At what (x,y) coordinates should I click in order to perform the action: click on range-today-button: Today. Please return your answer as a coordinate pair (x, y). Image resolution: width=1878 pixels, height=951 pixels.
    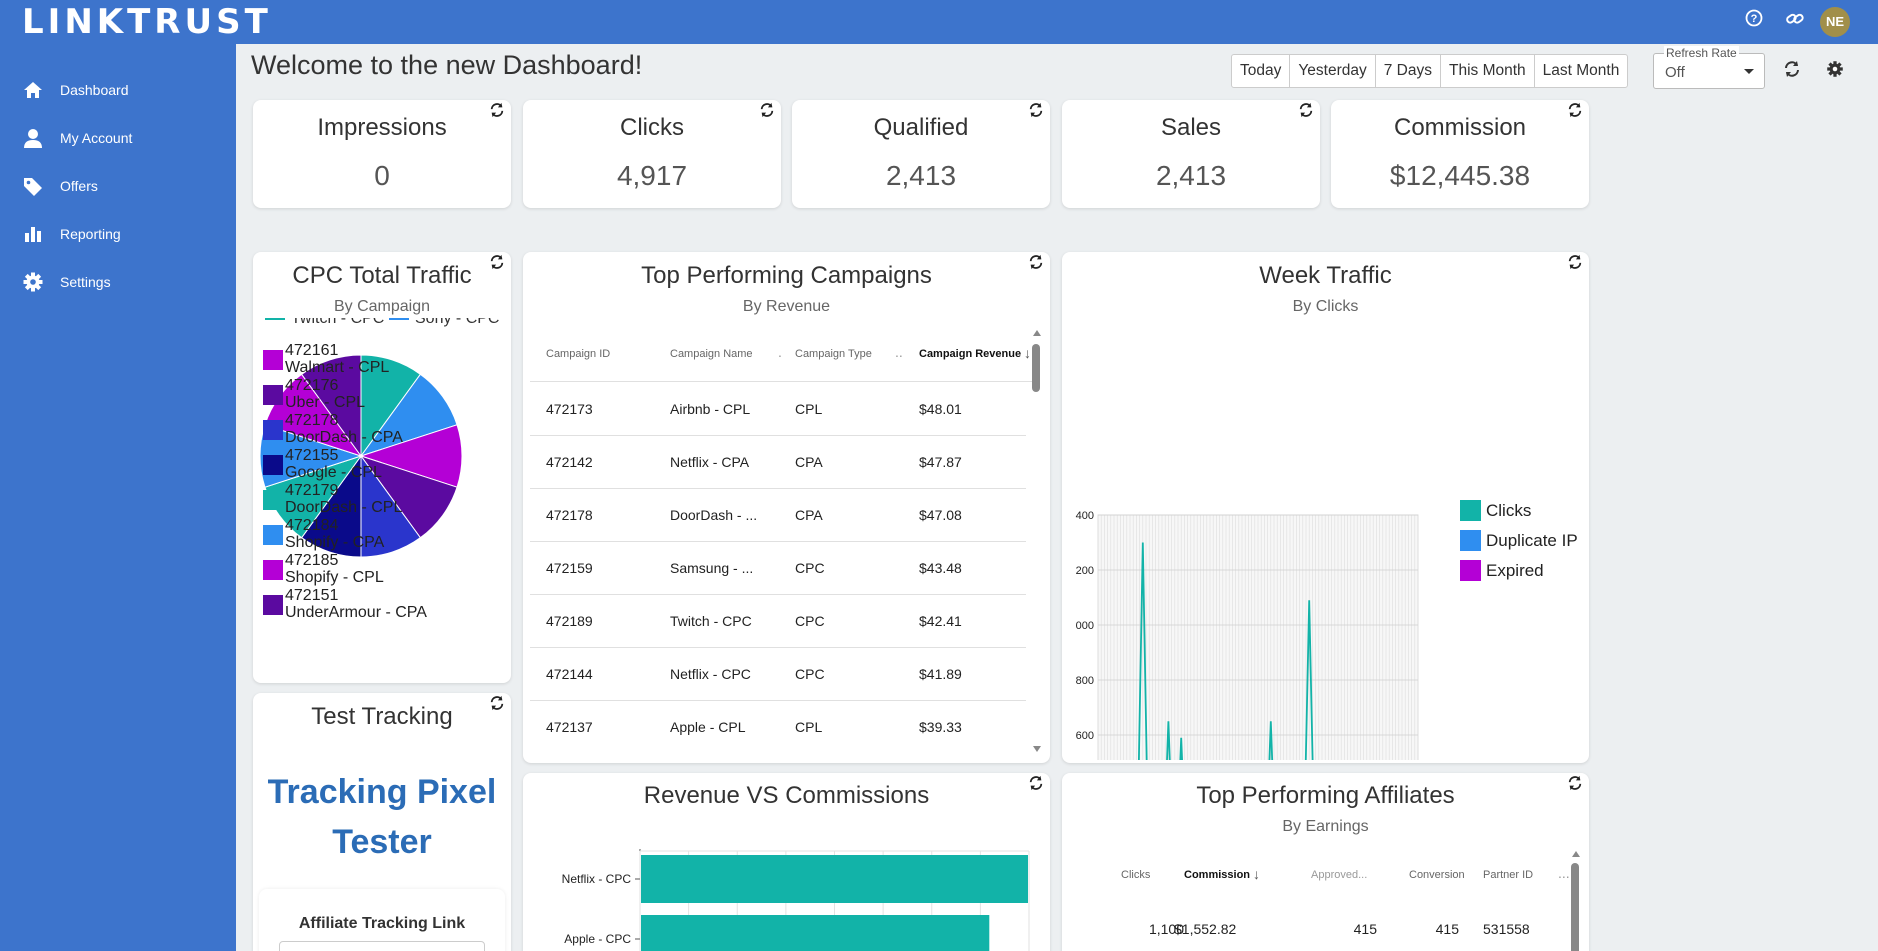
    Looking at the image, I should click on (1261, 71).